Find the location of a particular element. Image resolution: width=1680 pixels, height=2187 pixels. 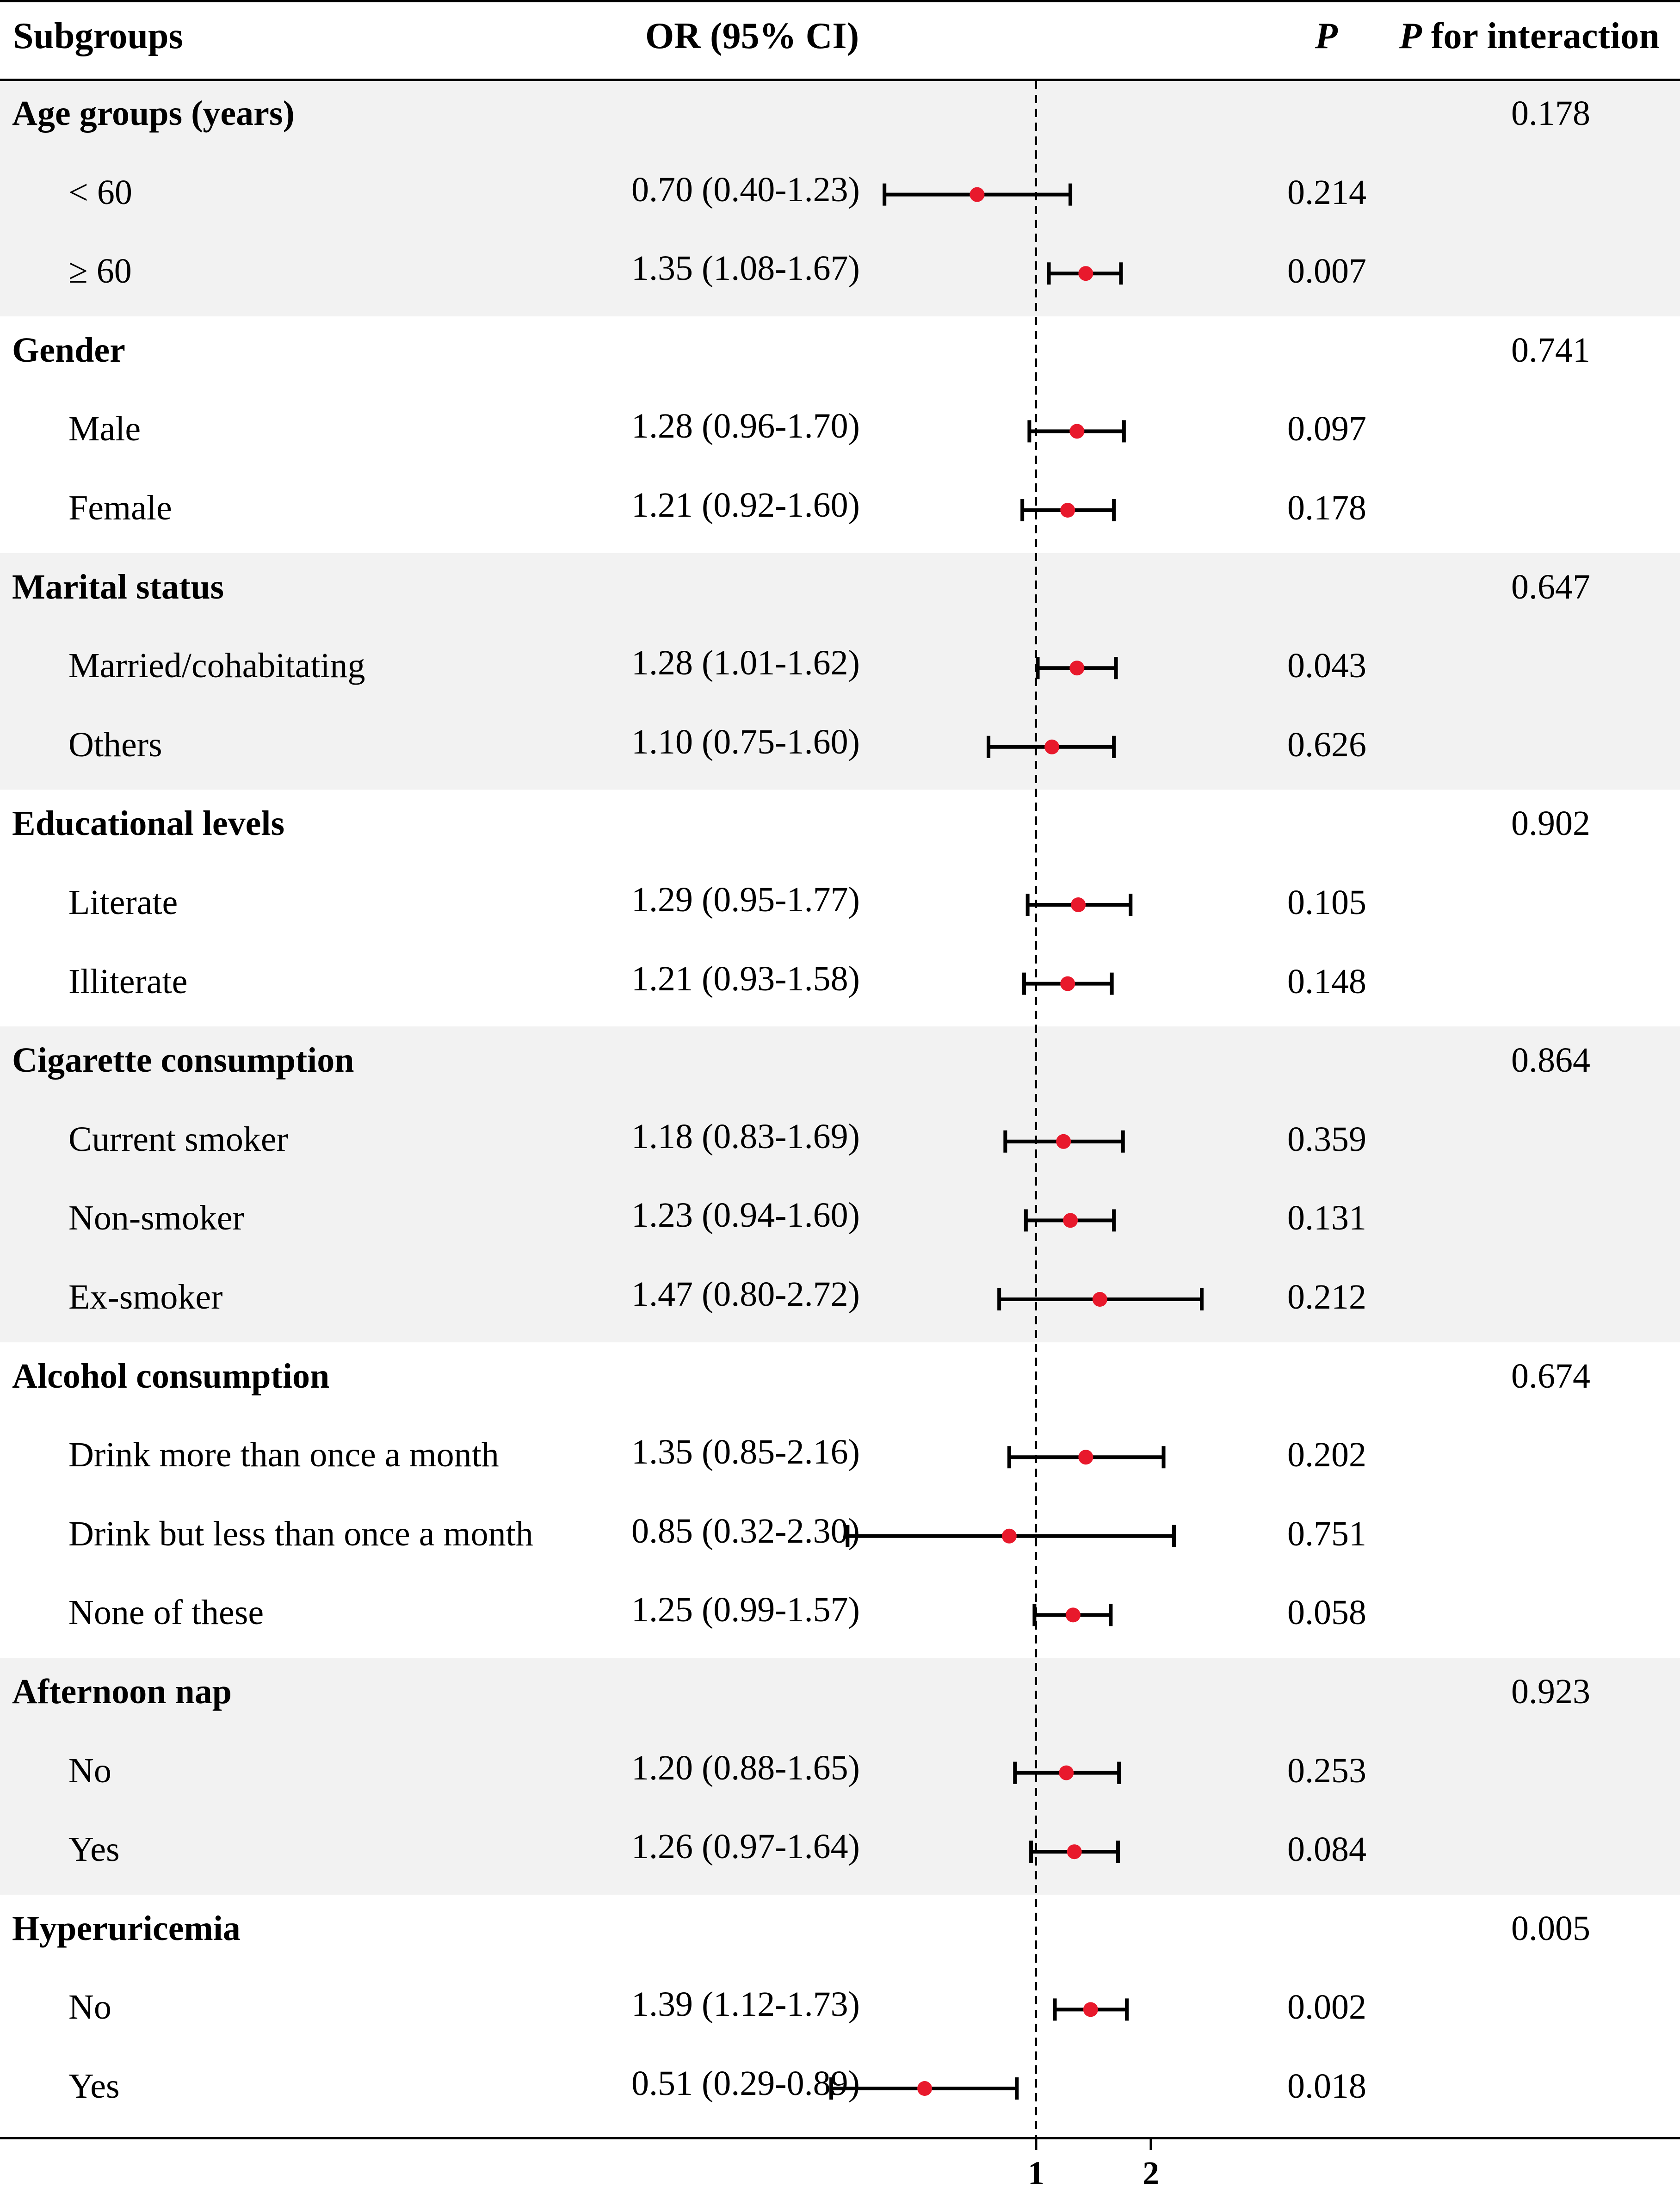

p-value: 0.751 is located at coordinates (1326, 1533).